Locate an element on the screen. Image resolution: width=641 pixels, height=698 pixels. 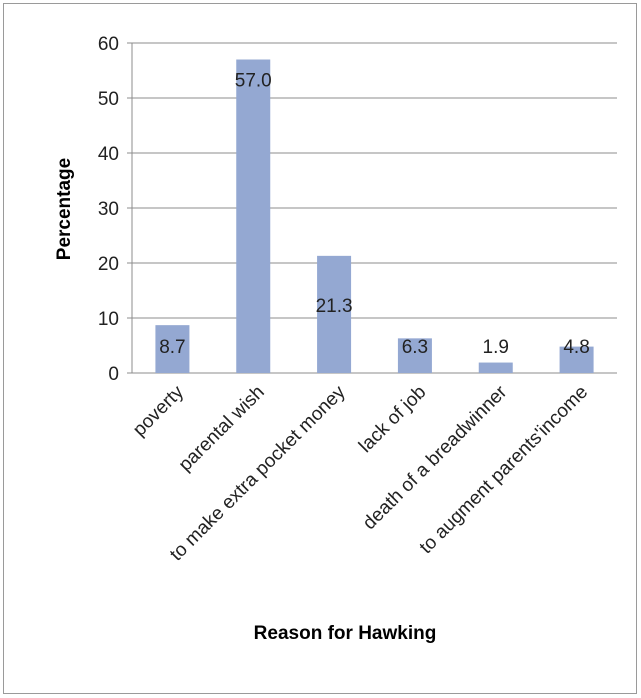
x-tick-label: lack of job is located at coordinates (392, 419).